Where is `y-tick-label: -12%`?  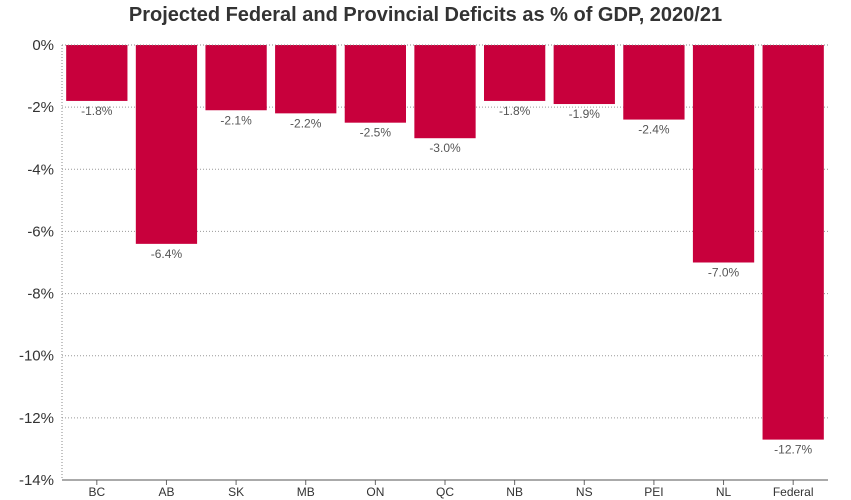
y-tick-label: -12% is located at coordinates (36, 418).